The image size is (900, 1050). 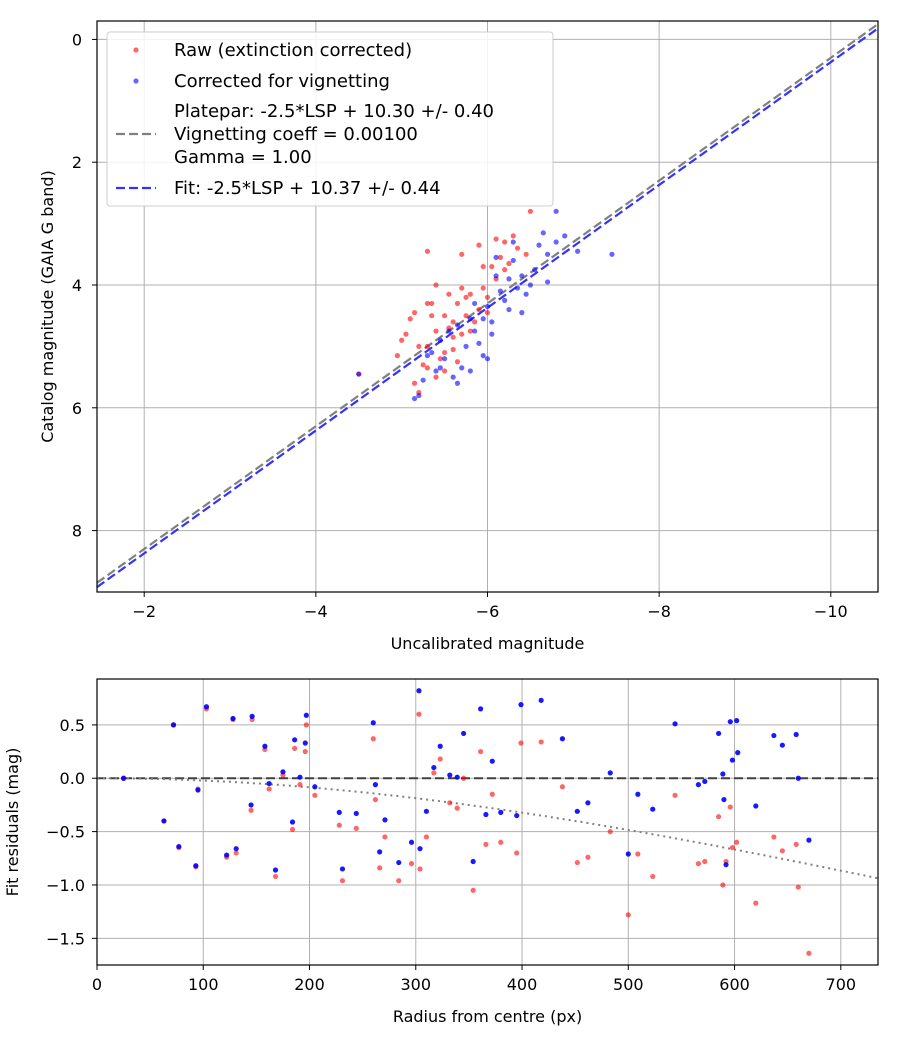 What do you see at coordinates (84, 285) in the screenshot?
I see `top-y-ticks: 0 2 4 6 8` at bounding box center [84, 285].